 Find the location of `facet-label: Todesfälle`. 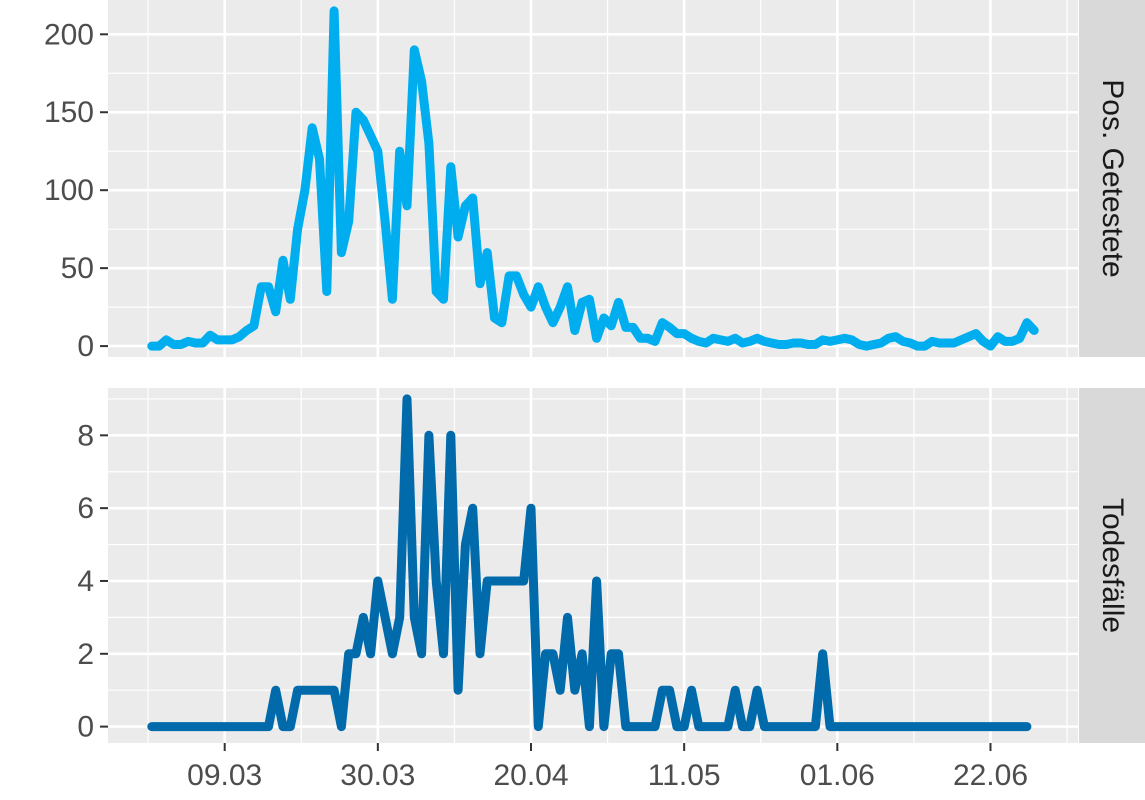

facet-label: Todesfälle is located at coordinates (1112, 565).